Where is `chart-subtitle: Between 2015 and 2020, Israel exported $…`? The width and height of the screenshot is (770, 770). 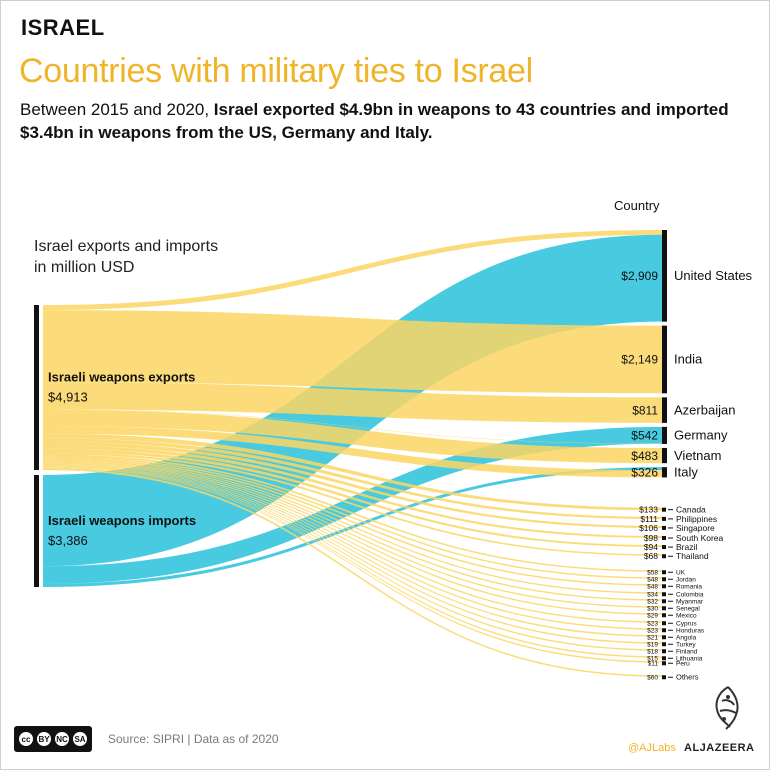 chart-subtitle: Between 2015 and 2020, Israel exported $… is located at coordinates (387, 121).